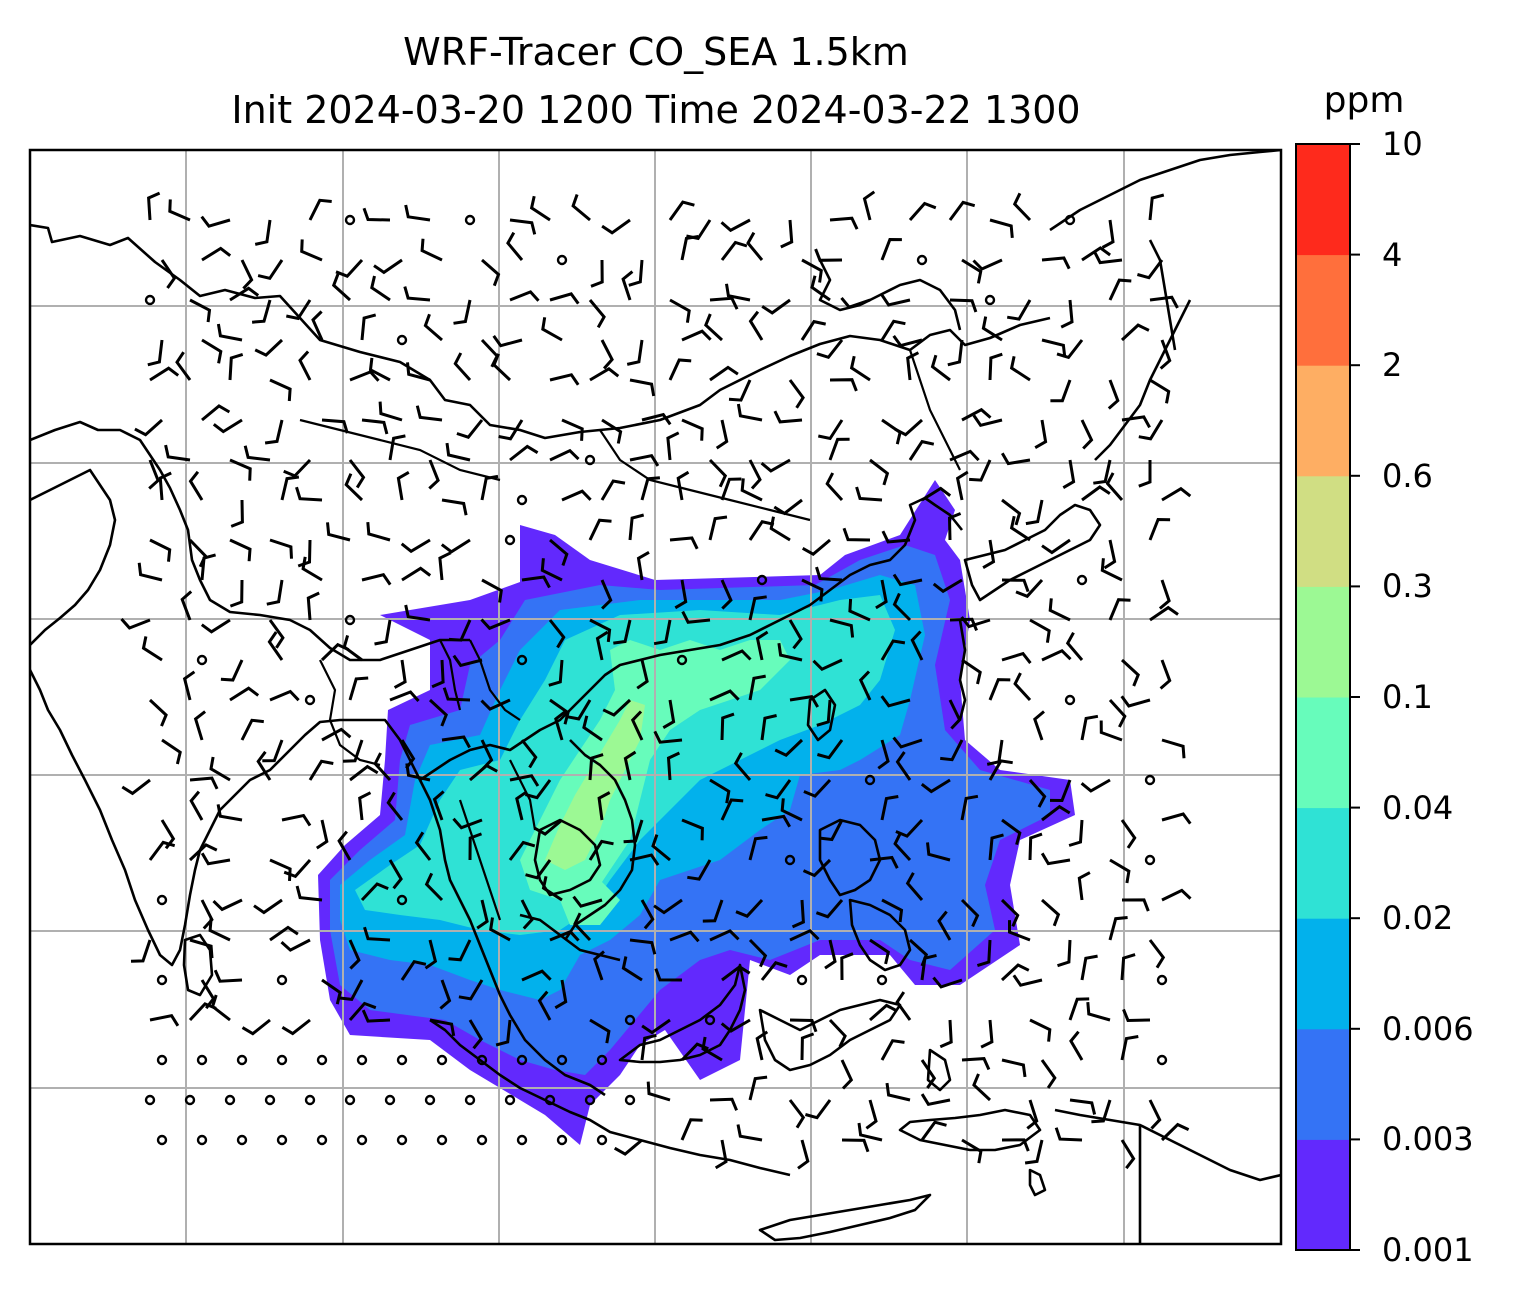  What do you see at coordinates (1327, 697) in the screenshot?
I see `colorbar` at bounding box center [1327, 697].